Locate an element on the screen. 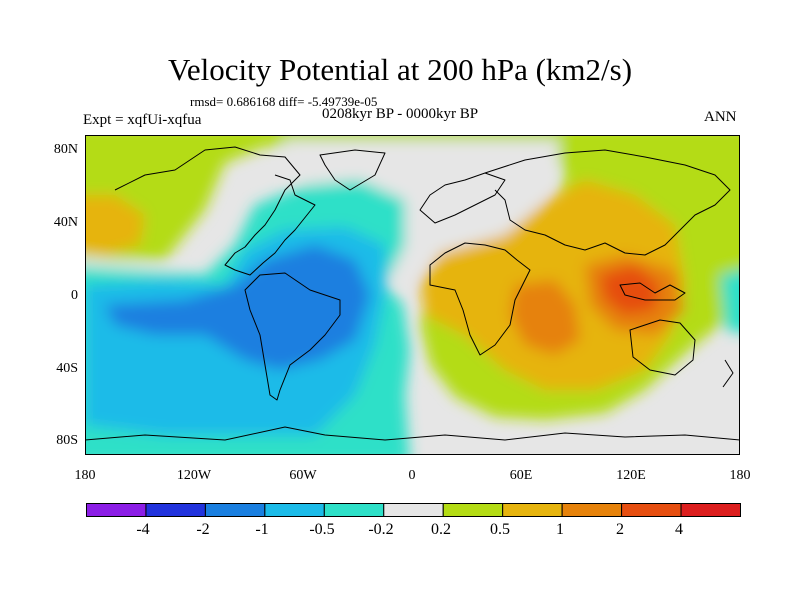 This screenshot has width=800, height=600. lon-label-60e: 60E is located at coordinates (521, 475).